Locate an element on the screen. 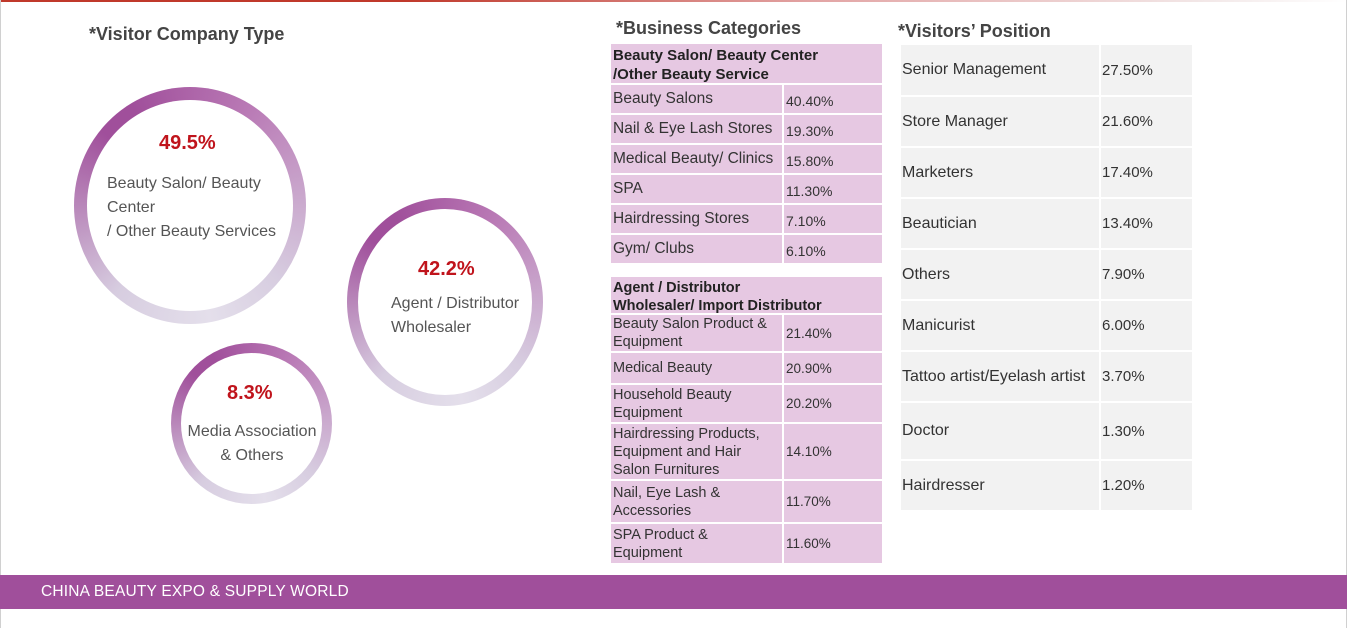 This screenshot has width=1347, height=628. position-cell: Hairdresser is located at coordinates (1001, 485).